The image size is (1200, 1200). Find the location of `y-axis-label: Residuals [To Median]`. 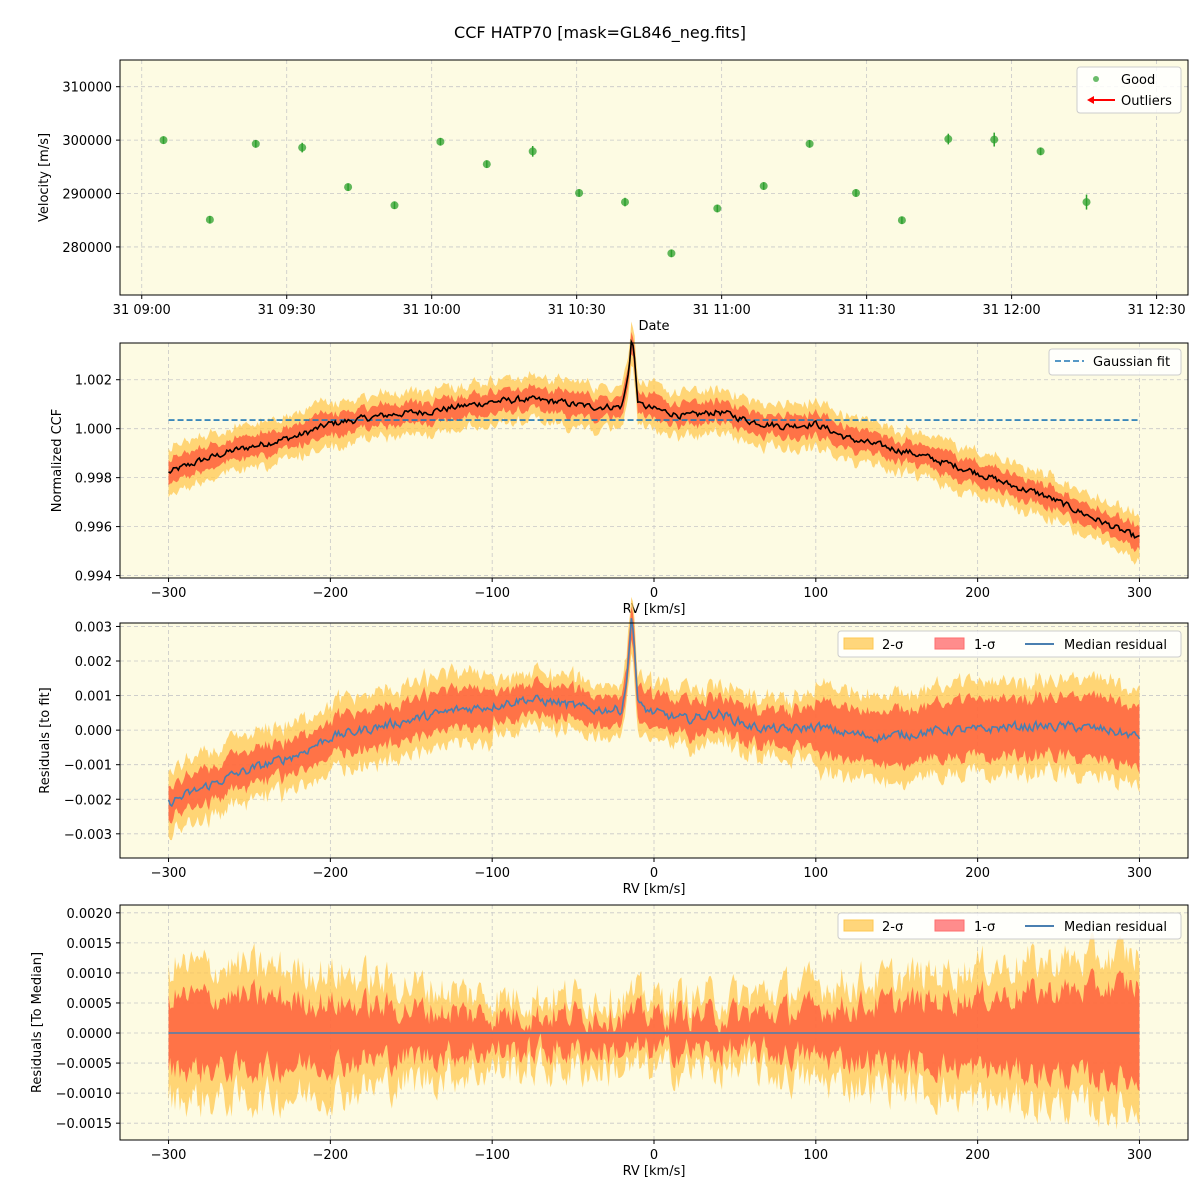

y-axis-label: Residuals [To Median] is located at coordinates (37, 1022).